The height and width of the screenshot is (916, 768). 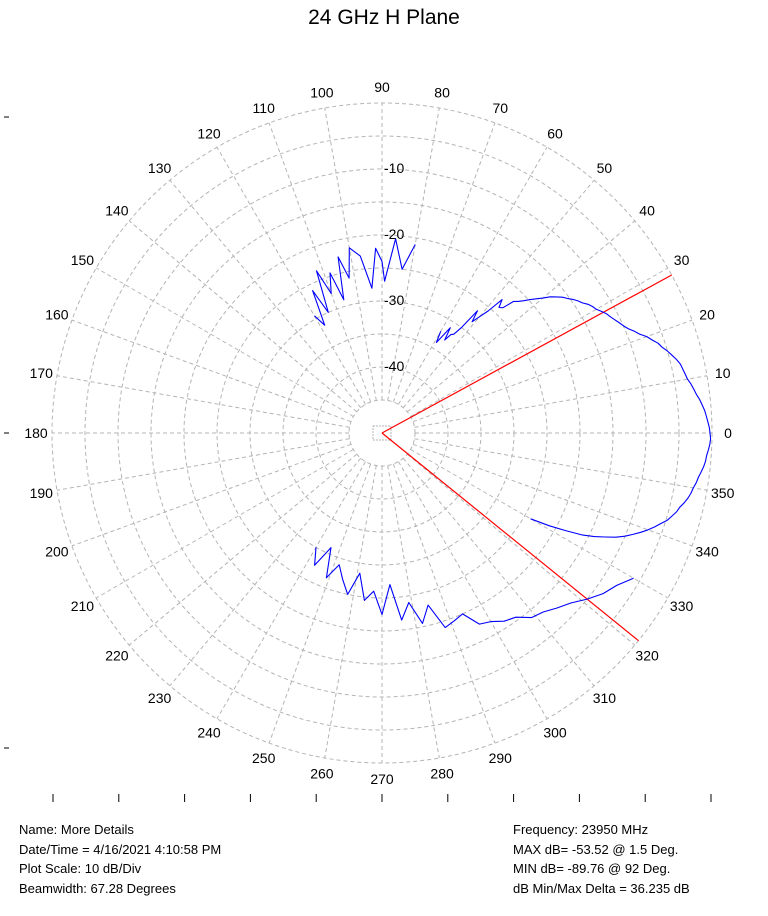 What do you see at coordinates (442, 92) in the screenshot?
I see `angle-tick-label: 80` at bounding box center [442, 92].